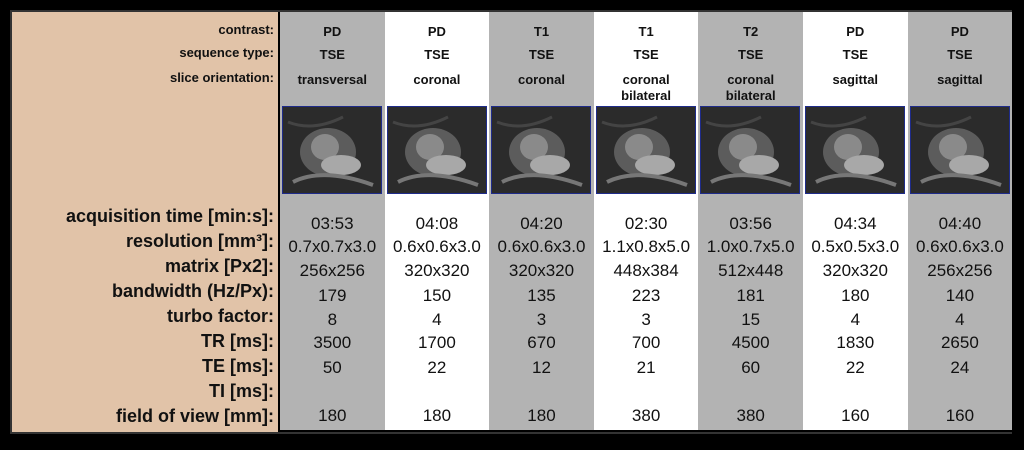  I want to click on label-field-of-view: field of view [mm]:, so click(194, 416).